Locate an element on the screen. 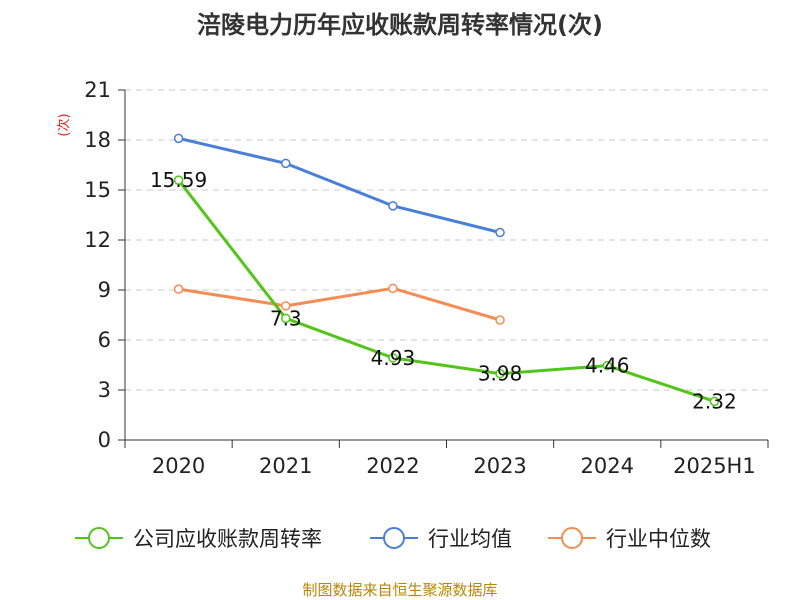 The width and height of the screenshot is (800, 600). y-tick-label: 6 is located at coordinates (104, 340).